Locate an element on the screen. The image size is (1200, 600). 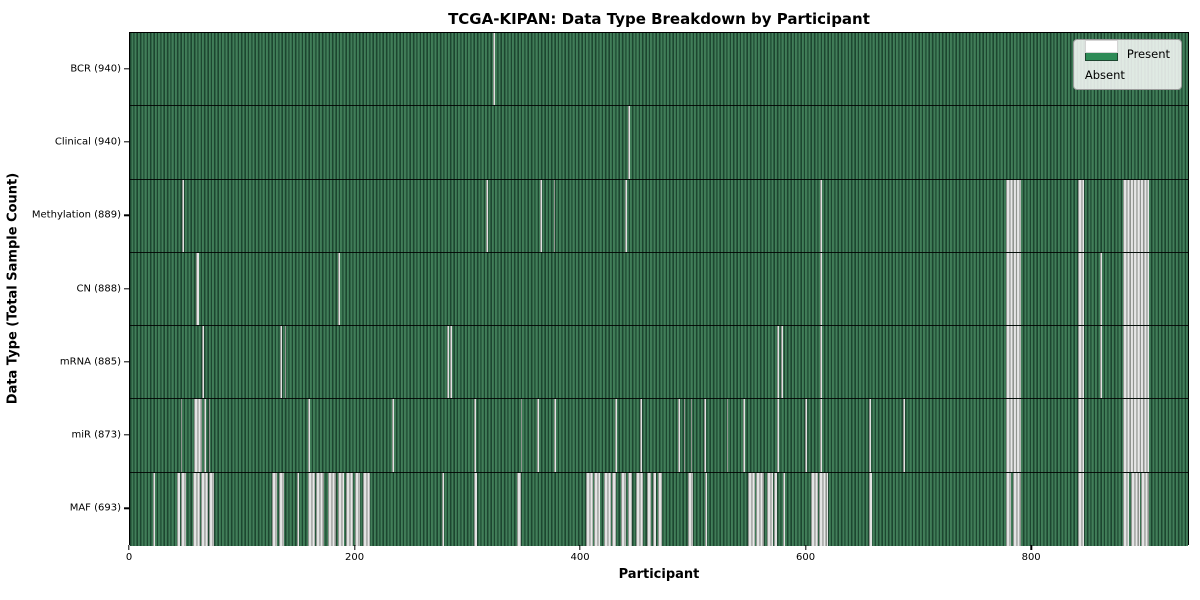
legend-present-label: Present is located at coordinates (1148, 54).